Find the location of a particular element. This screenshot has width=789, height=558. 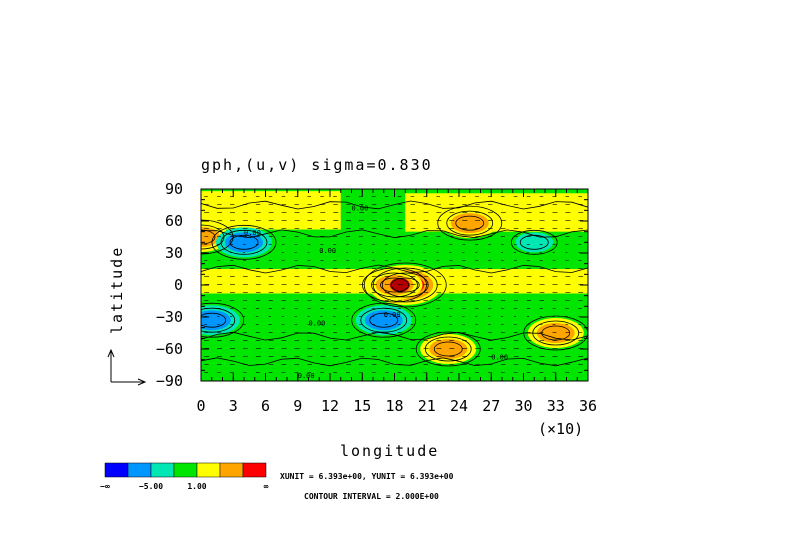

colorbar-label: 1.00 is located at coordinates (196, 486).